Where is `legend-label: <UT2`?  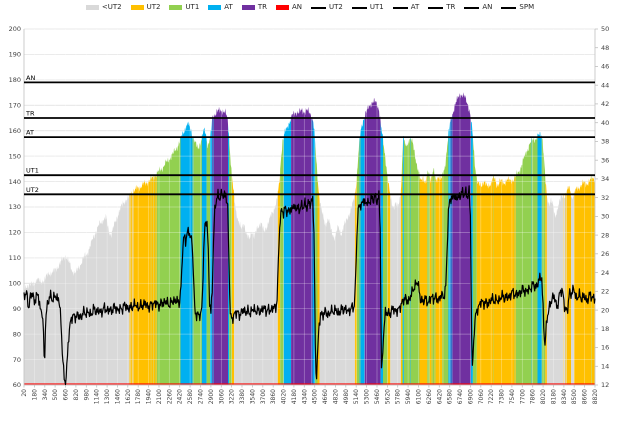 legend-label: <UT2 is located at coordinates (111, 7).